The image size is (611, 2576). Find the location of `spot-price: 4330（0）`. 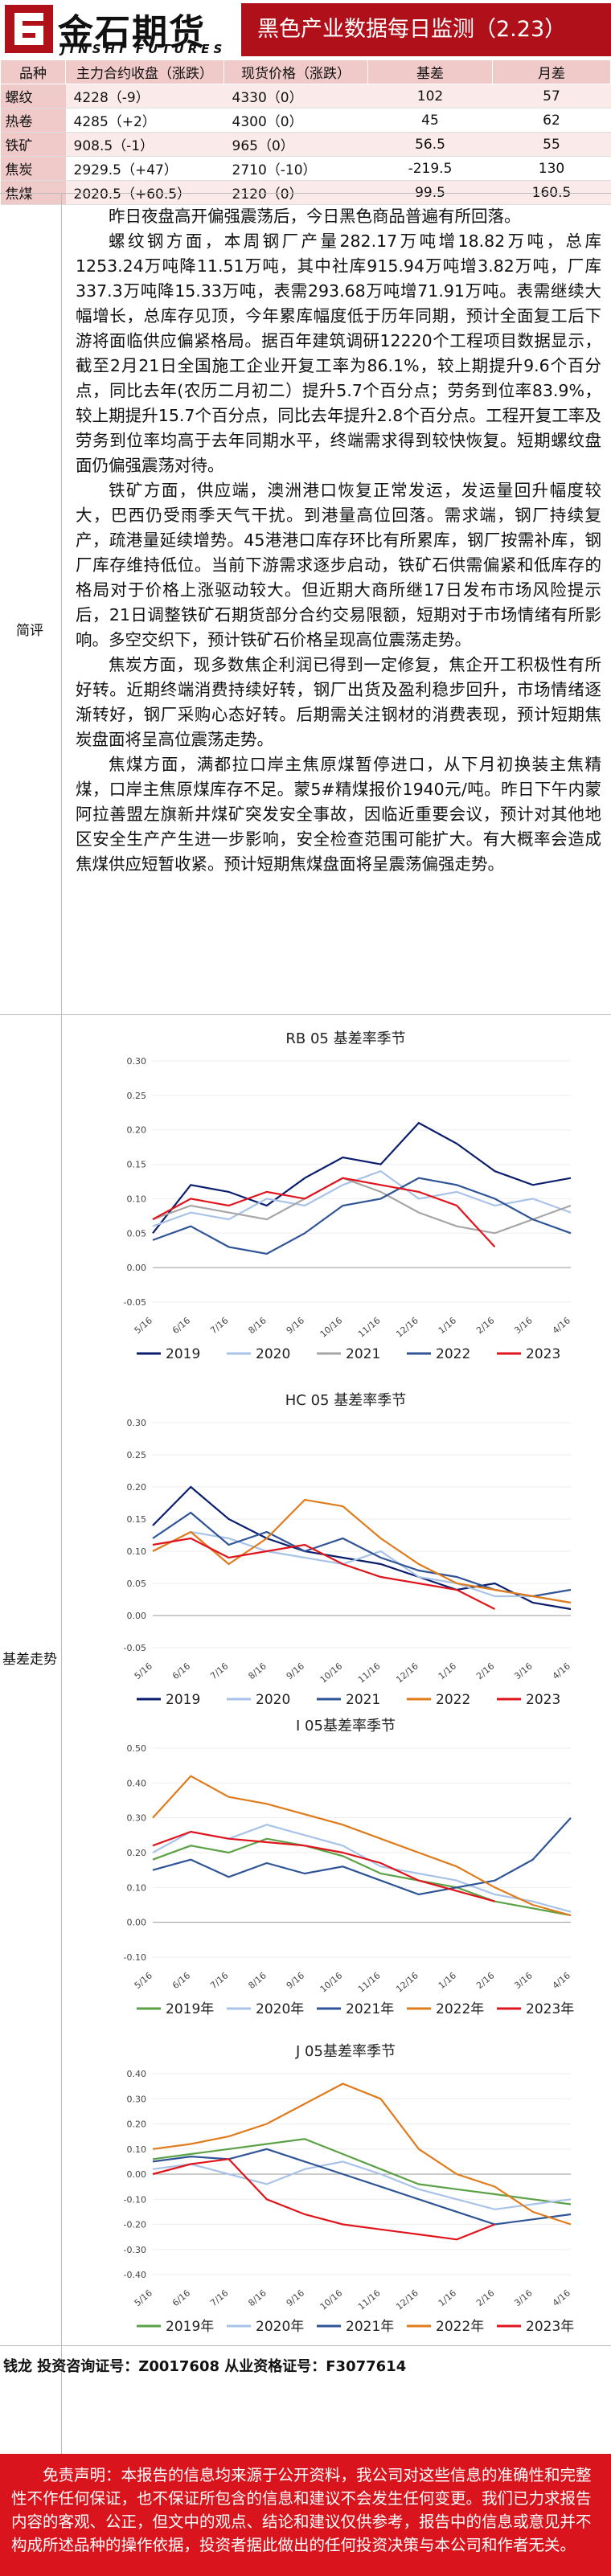

spot-price: 4330（0） is located at coordinates (295, 96).